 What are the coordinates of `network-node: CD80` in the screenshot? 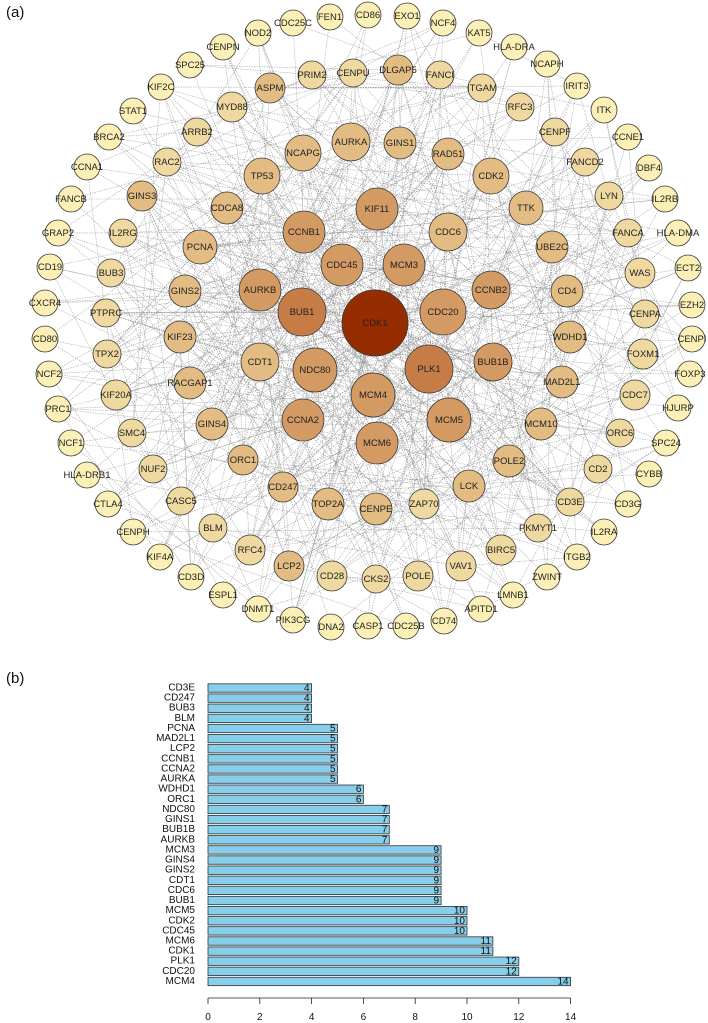 It's located at (45, 339).